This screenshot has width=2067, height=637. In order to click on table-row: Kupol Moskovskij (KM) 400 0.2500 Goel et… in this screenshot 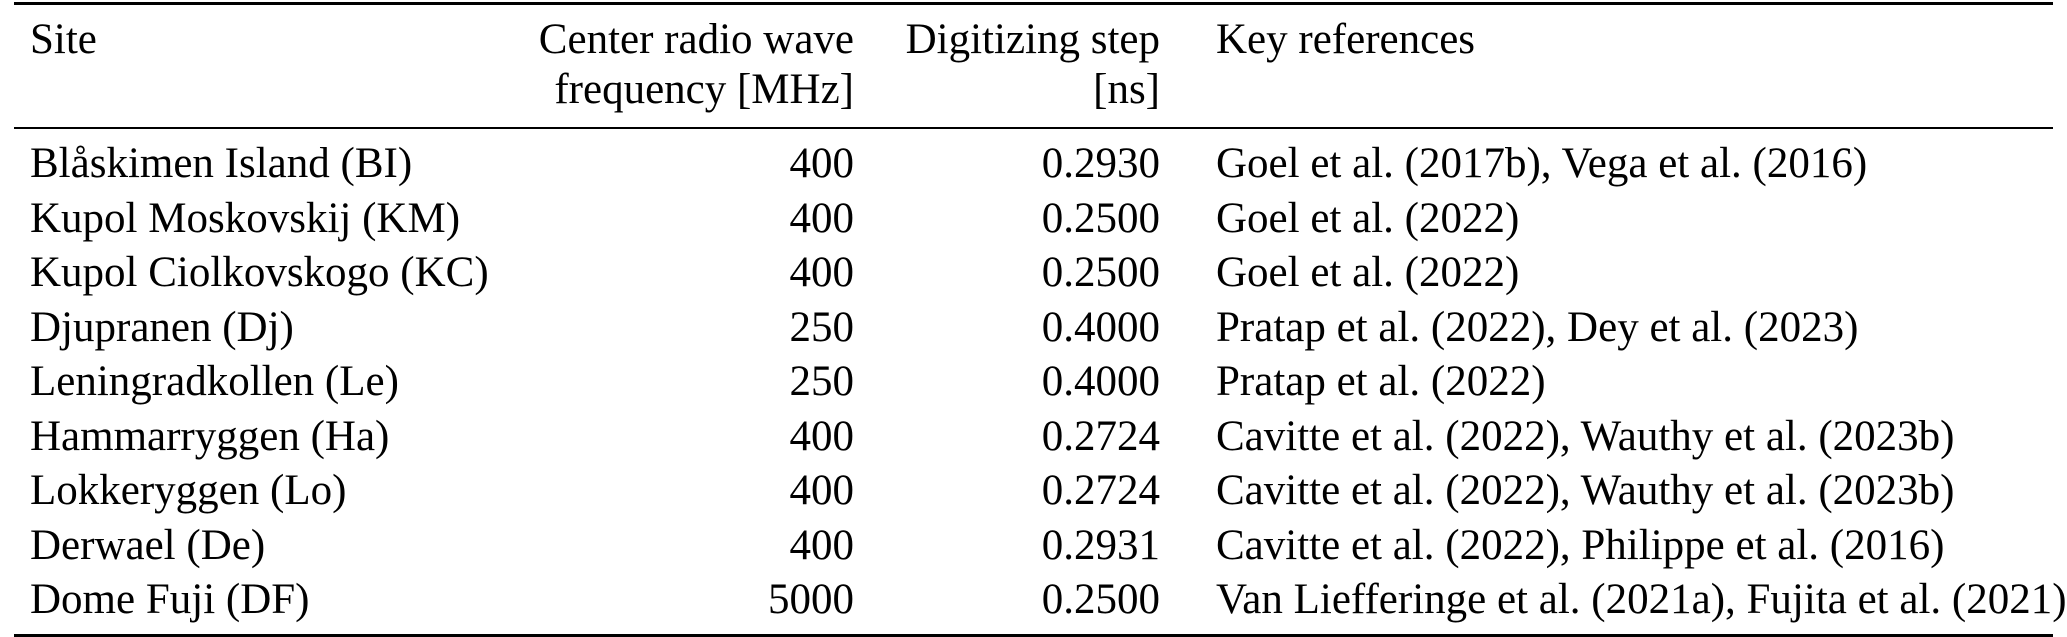, I will do `click(1033, 219)`.